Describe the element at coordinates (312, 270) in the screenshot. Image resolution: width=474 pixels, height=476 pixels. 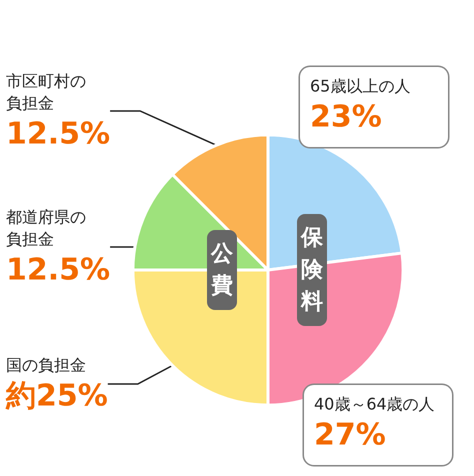
I see `text: 保険料` at that location.